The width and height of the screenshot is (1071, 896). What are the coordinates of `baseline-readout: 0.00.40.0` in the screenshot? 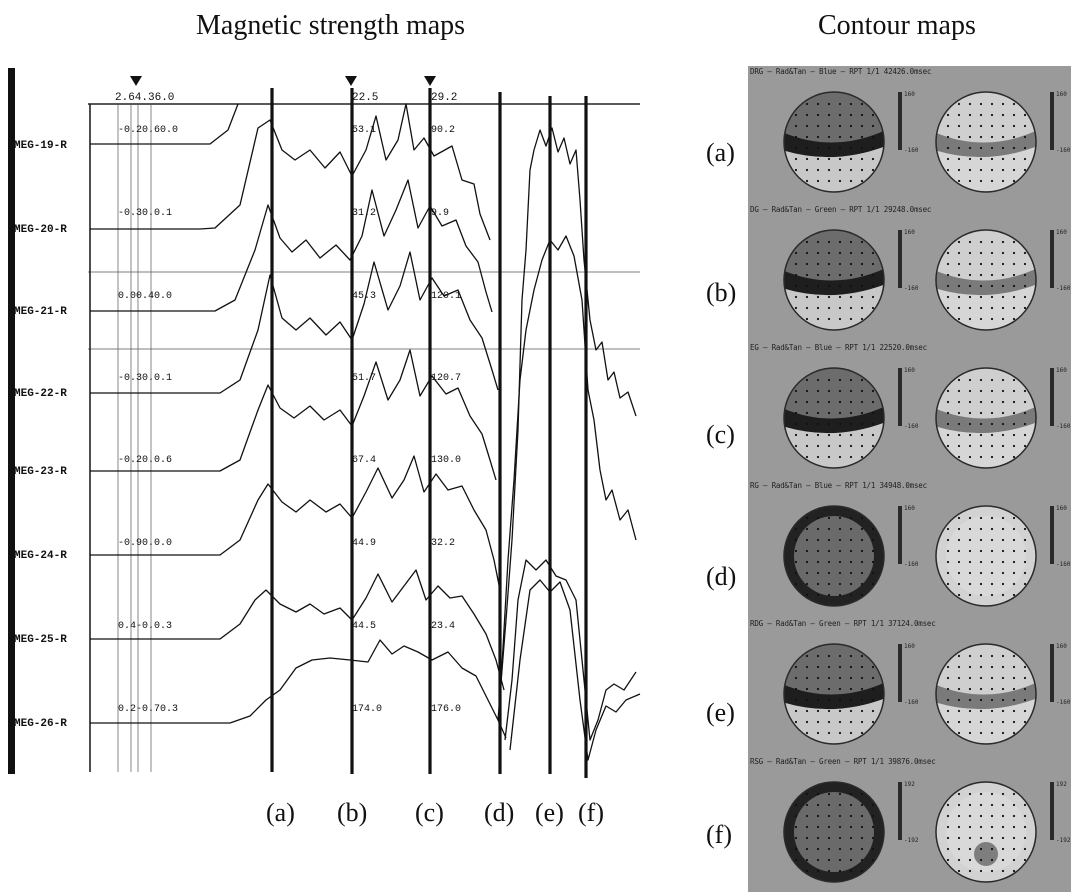 It's located at (145, 296).